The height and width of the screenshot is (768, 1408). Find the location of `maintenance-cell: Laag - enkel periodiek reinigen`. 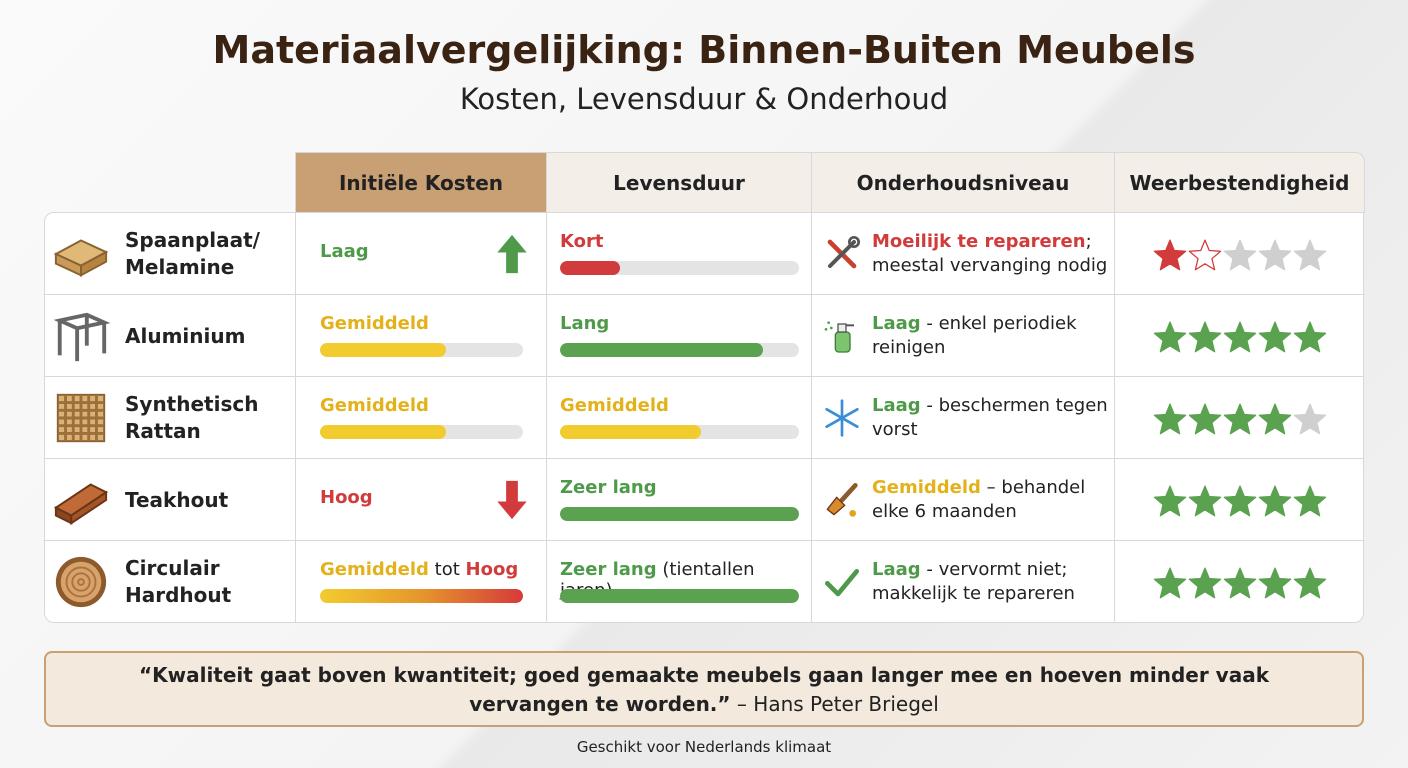

maintenance-cell: Laag - enkel periodiek reinigen is located at coordinates (963, 335).